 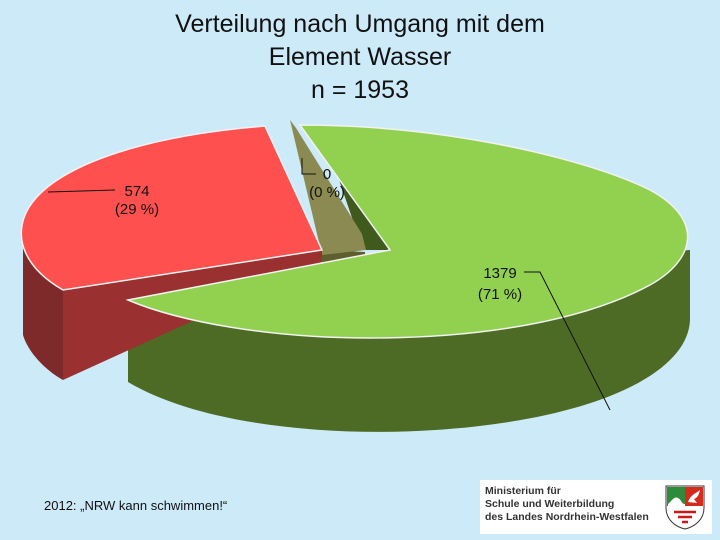 What do you see at coordinates (500, 294) in the screenshot?
I see `percent-label-1379: (71 %)` at bounding box center [500, 294].